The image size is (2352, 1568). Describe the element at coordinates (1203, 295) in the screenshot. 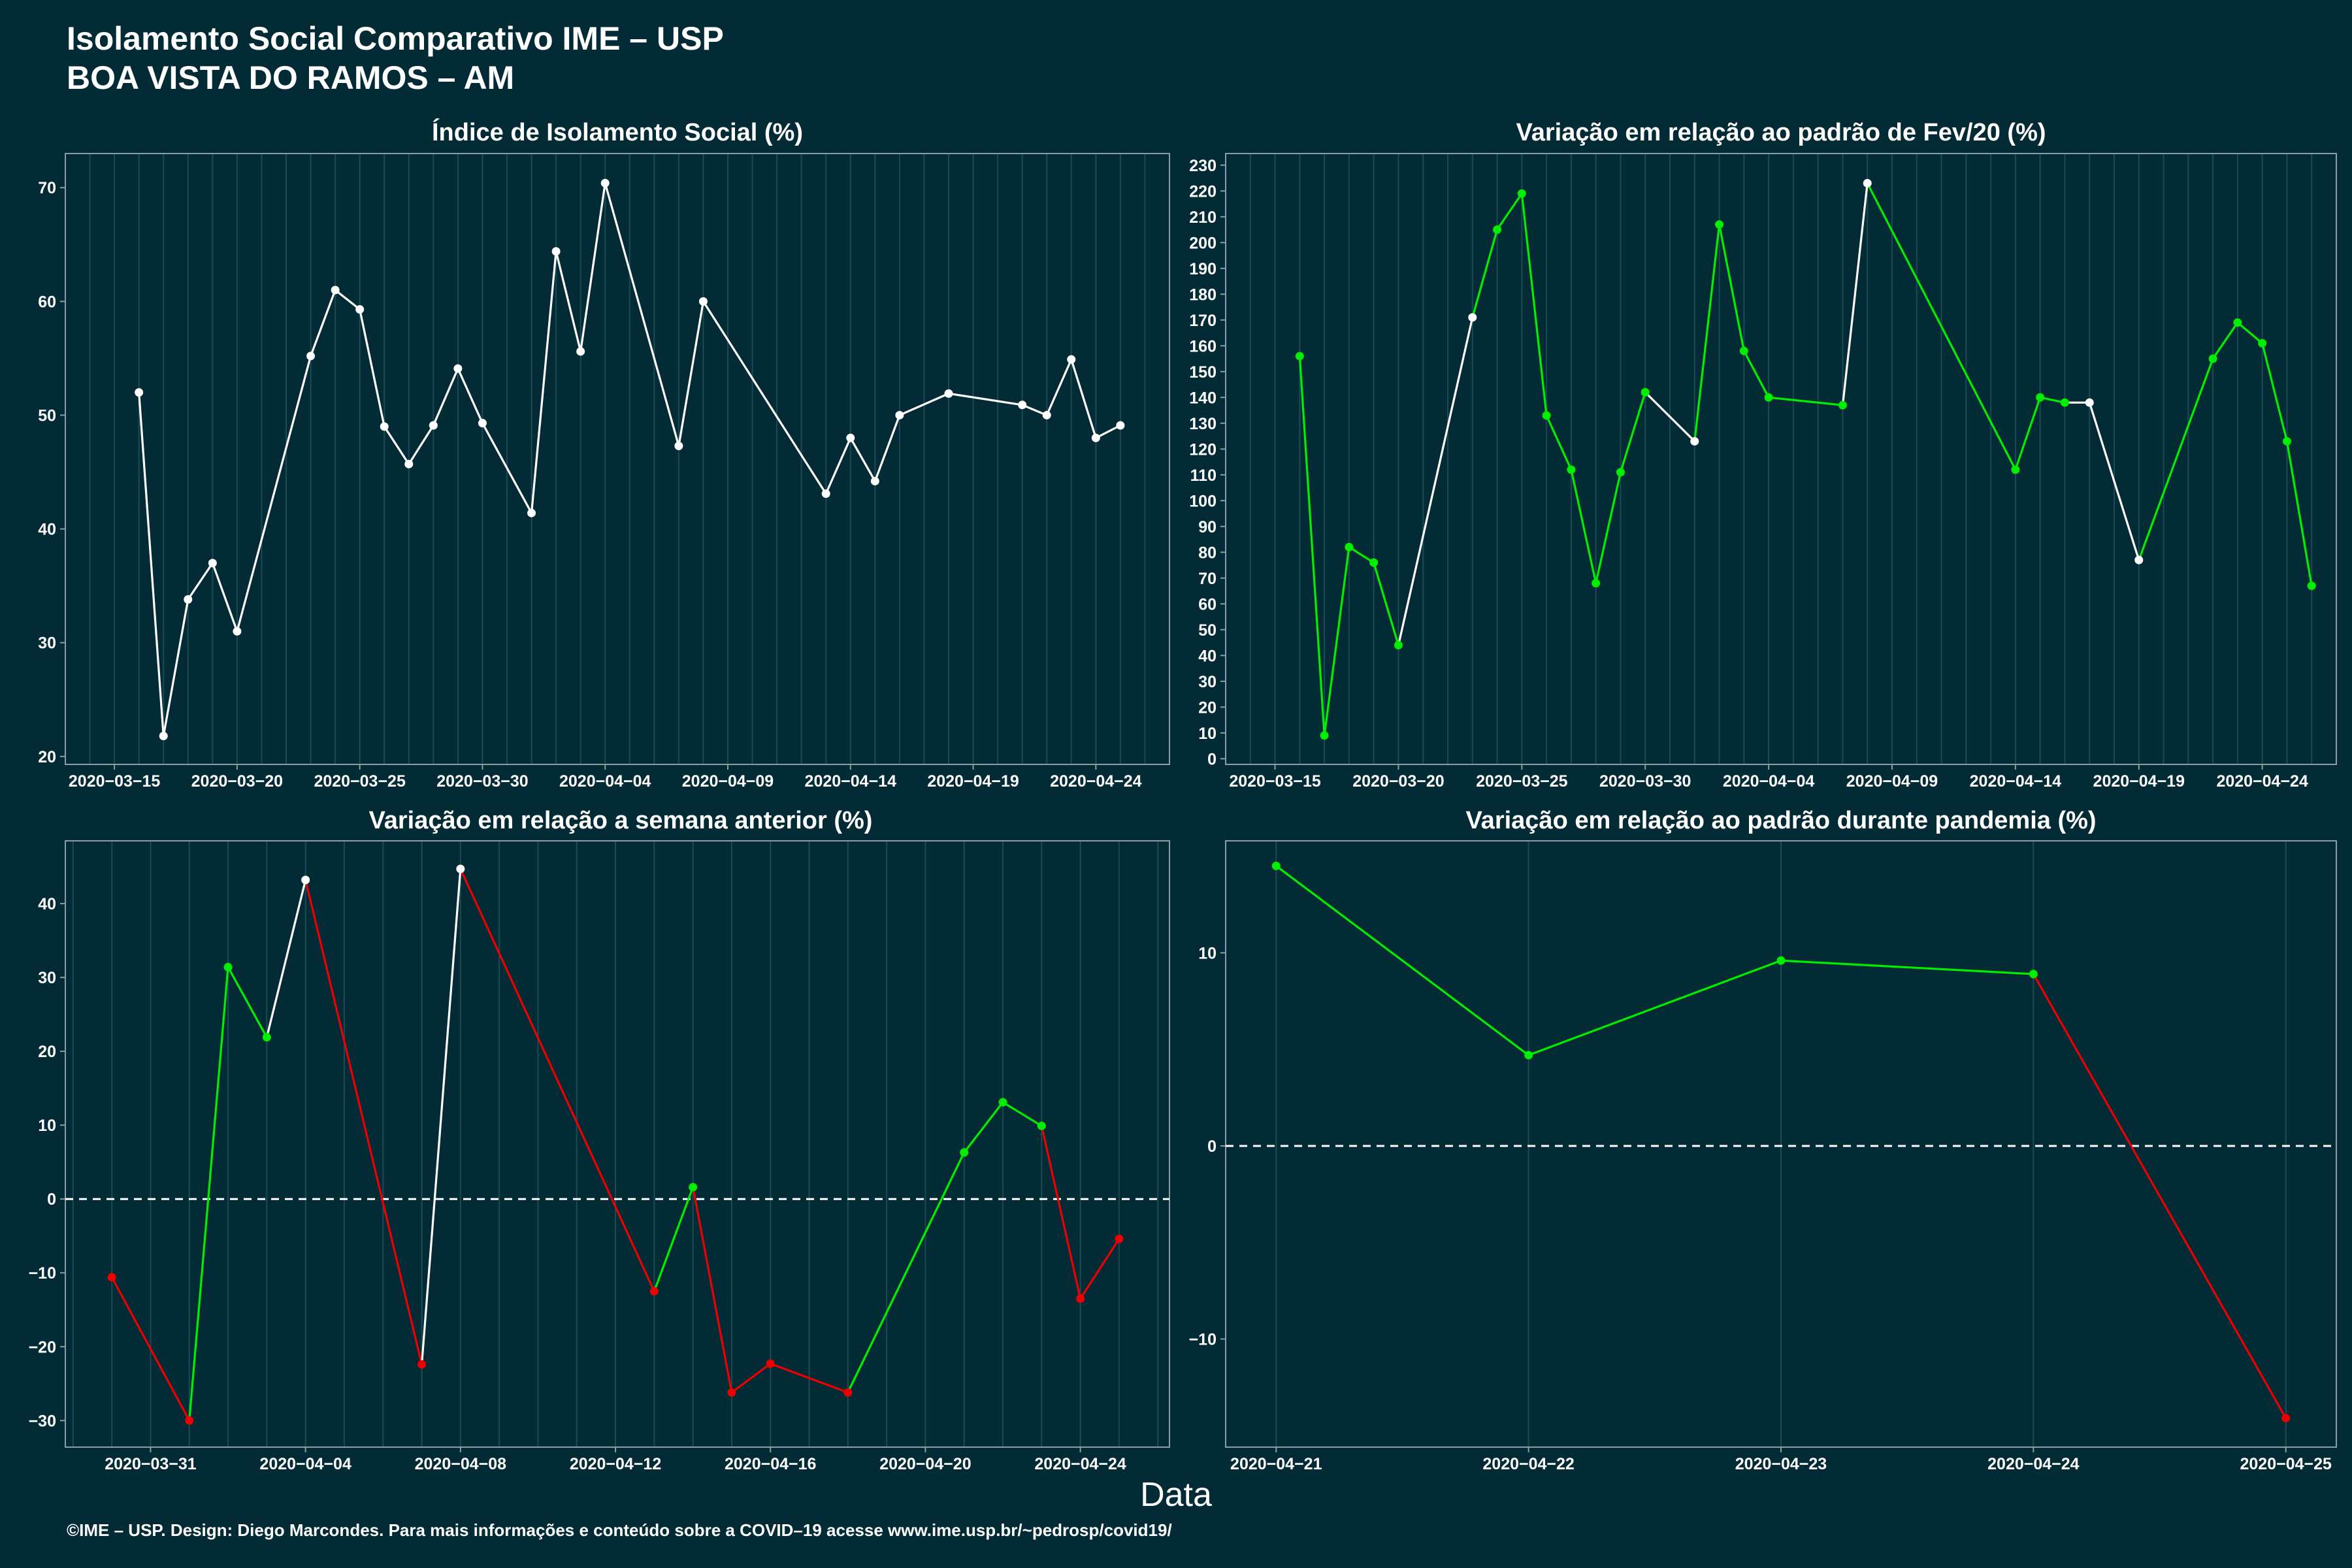

I see `y-tick-label: 180` at that location.